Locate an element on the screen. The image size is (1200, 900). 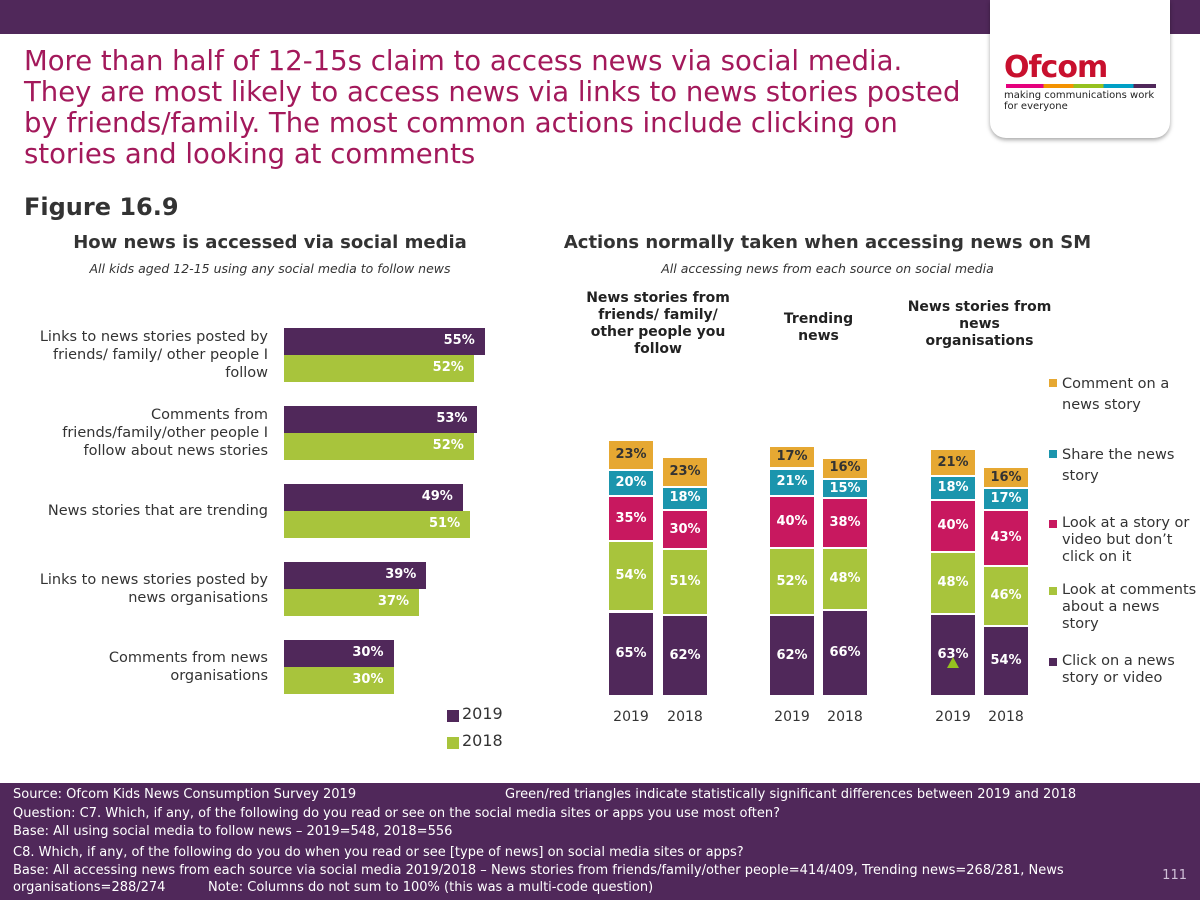
segment-value-label: 51% is located at coordinates (685, 582).